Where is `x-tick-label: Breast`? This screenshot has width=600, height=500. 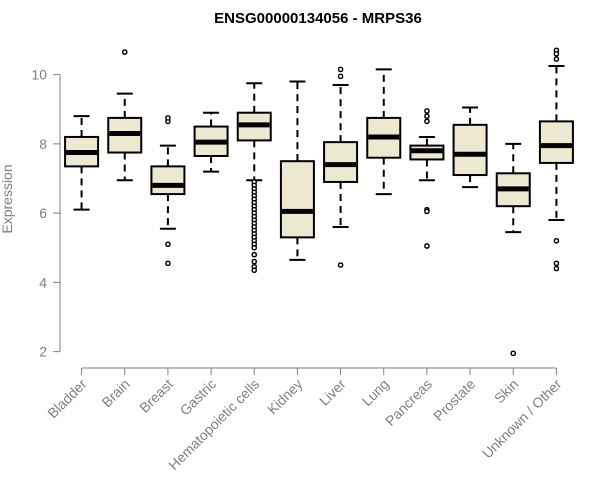 x-tick-label: Breast is located at coordinates (156, 396).